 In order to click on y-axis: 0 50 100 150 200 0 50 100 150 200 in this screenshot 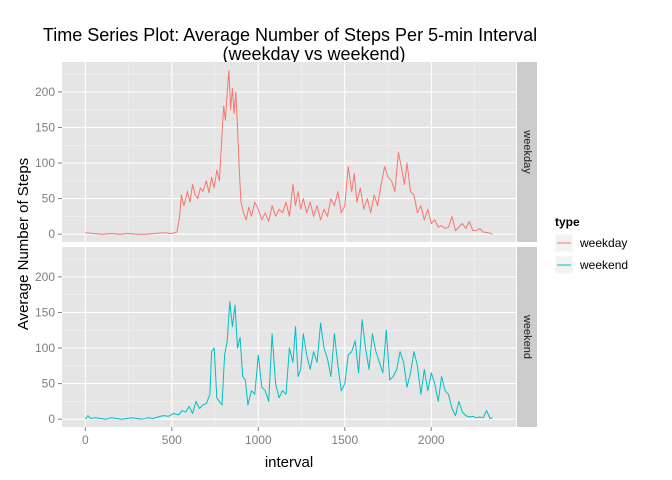, I will do `click(48, 255)`.